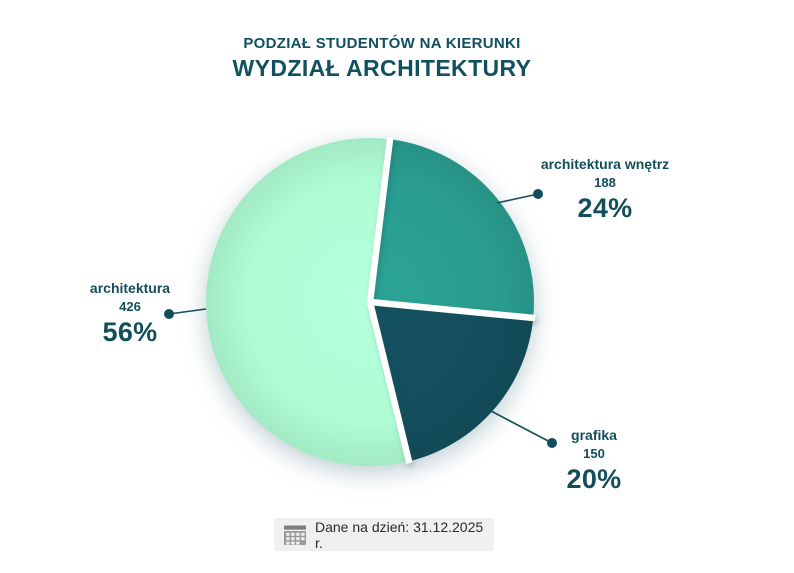  Describe the element at coordinates (605, 208) in the screenshot. I see `slice-percent: 24%` at that location.